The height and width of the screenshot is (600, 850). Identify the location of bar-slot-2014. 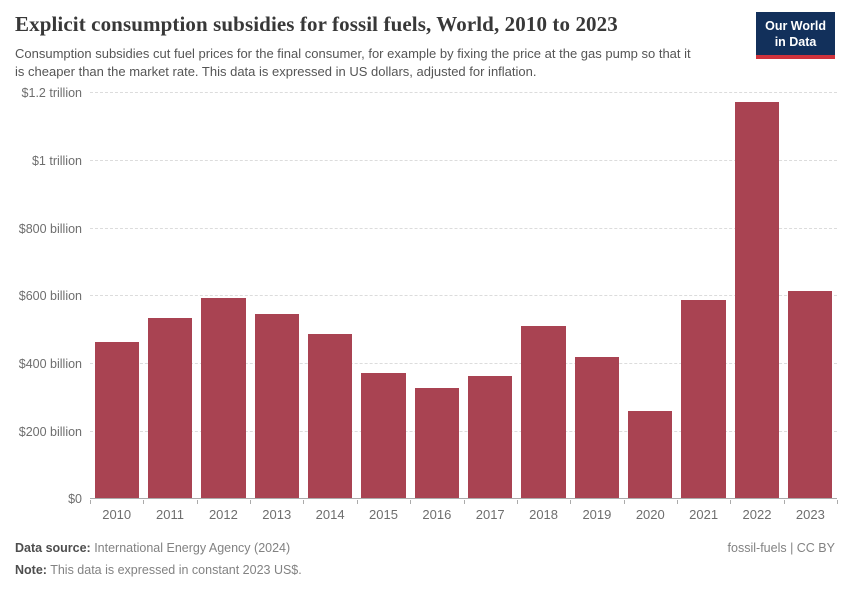
(329, 296).